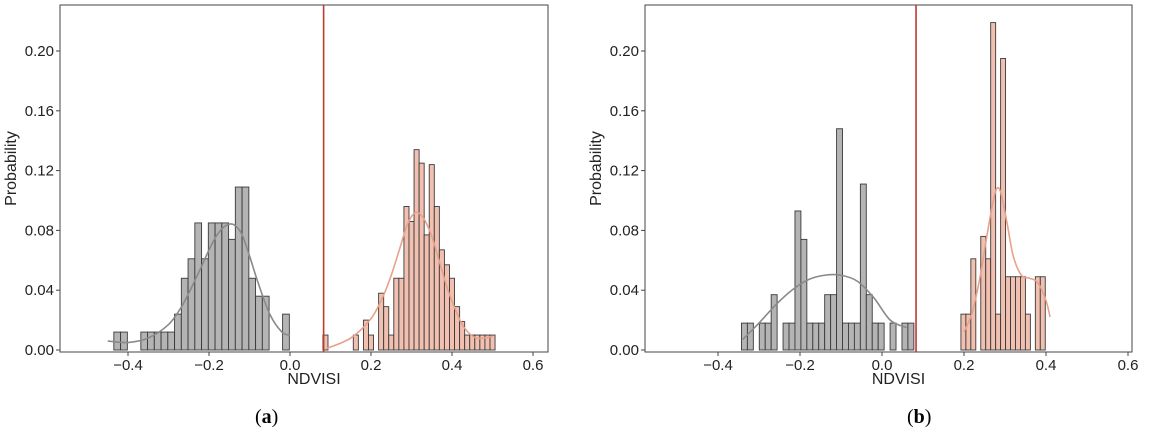 The width and height of the screenshot is (1150, 435). Describe the element at coordinates (919, 417) in the screenshot. I see `panel-caption: (b)` at that location.